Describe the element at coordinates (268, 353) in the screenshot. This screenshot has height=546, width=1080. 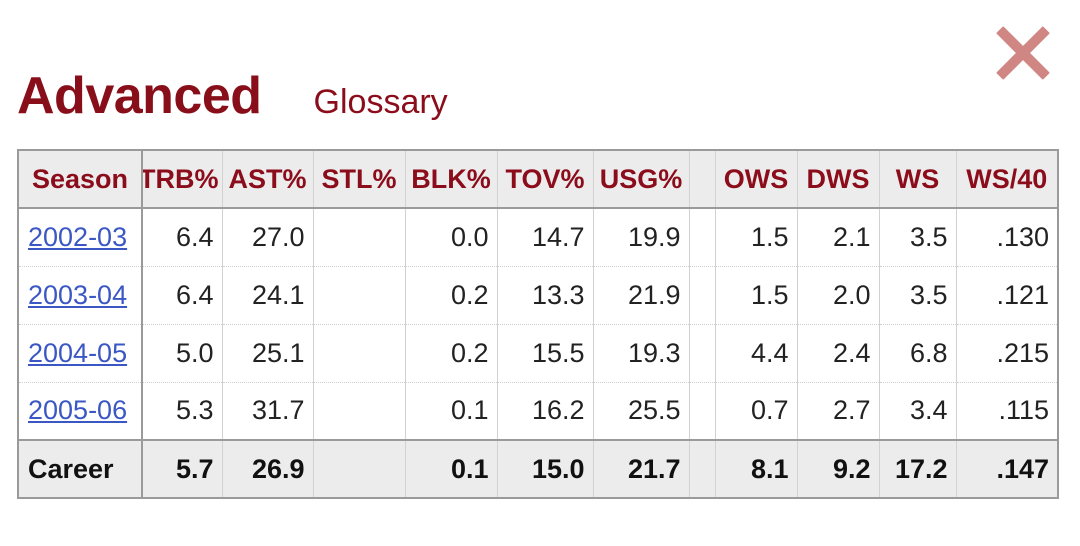
I see `ast-cell: 25.1` at that location.